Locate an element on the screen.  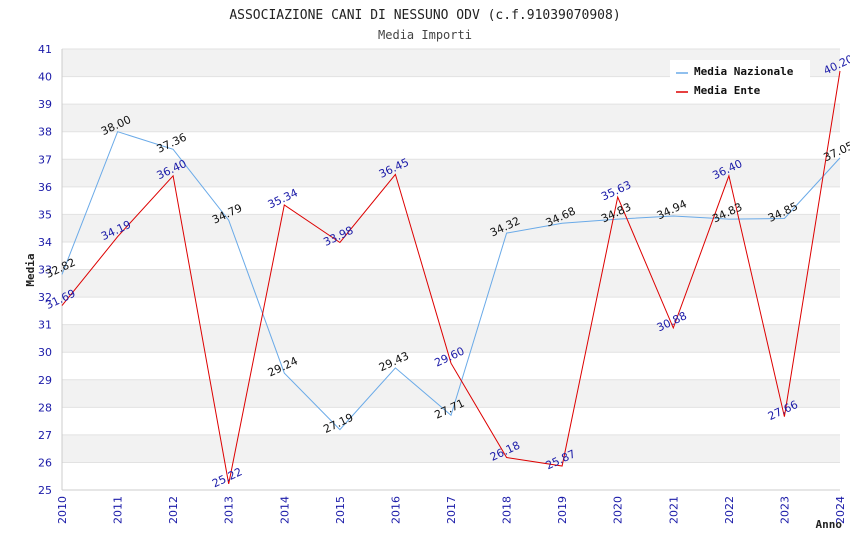
chart-subtitle: Media Importi is located at coordinates (425, 35).